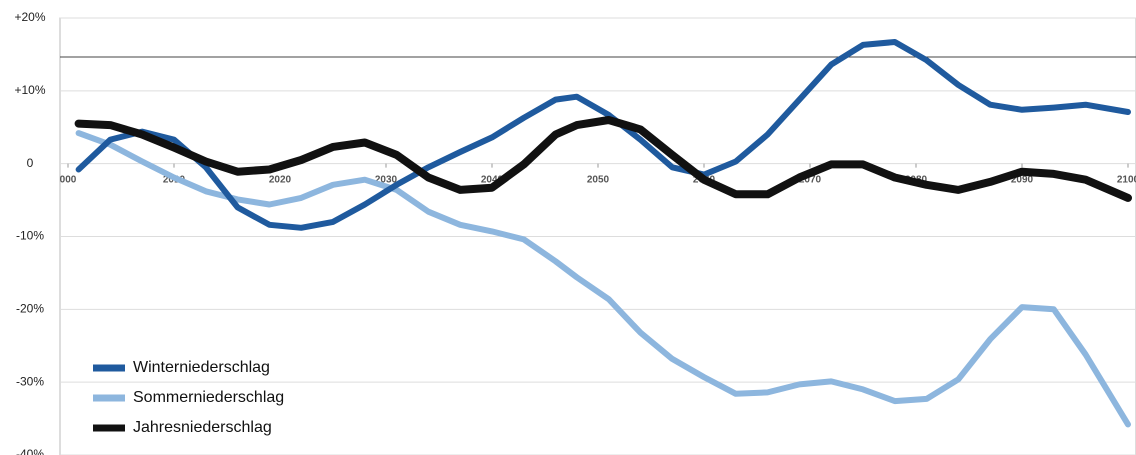 Image resolution: width=1136 pixels, height=455 pixels. Describe the element at coordinates (598, 179) in the screenshot. I see `x-tick-label: 2050` at that location.